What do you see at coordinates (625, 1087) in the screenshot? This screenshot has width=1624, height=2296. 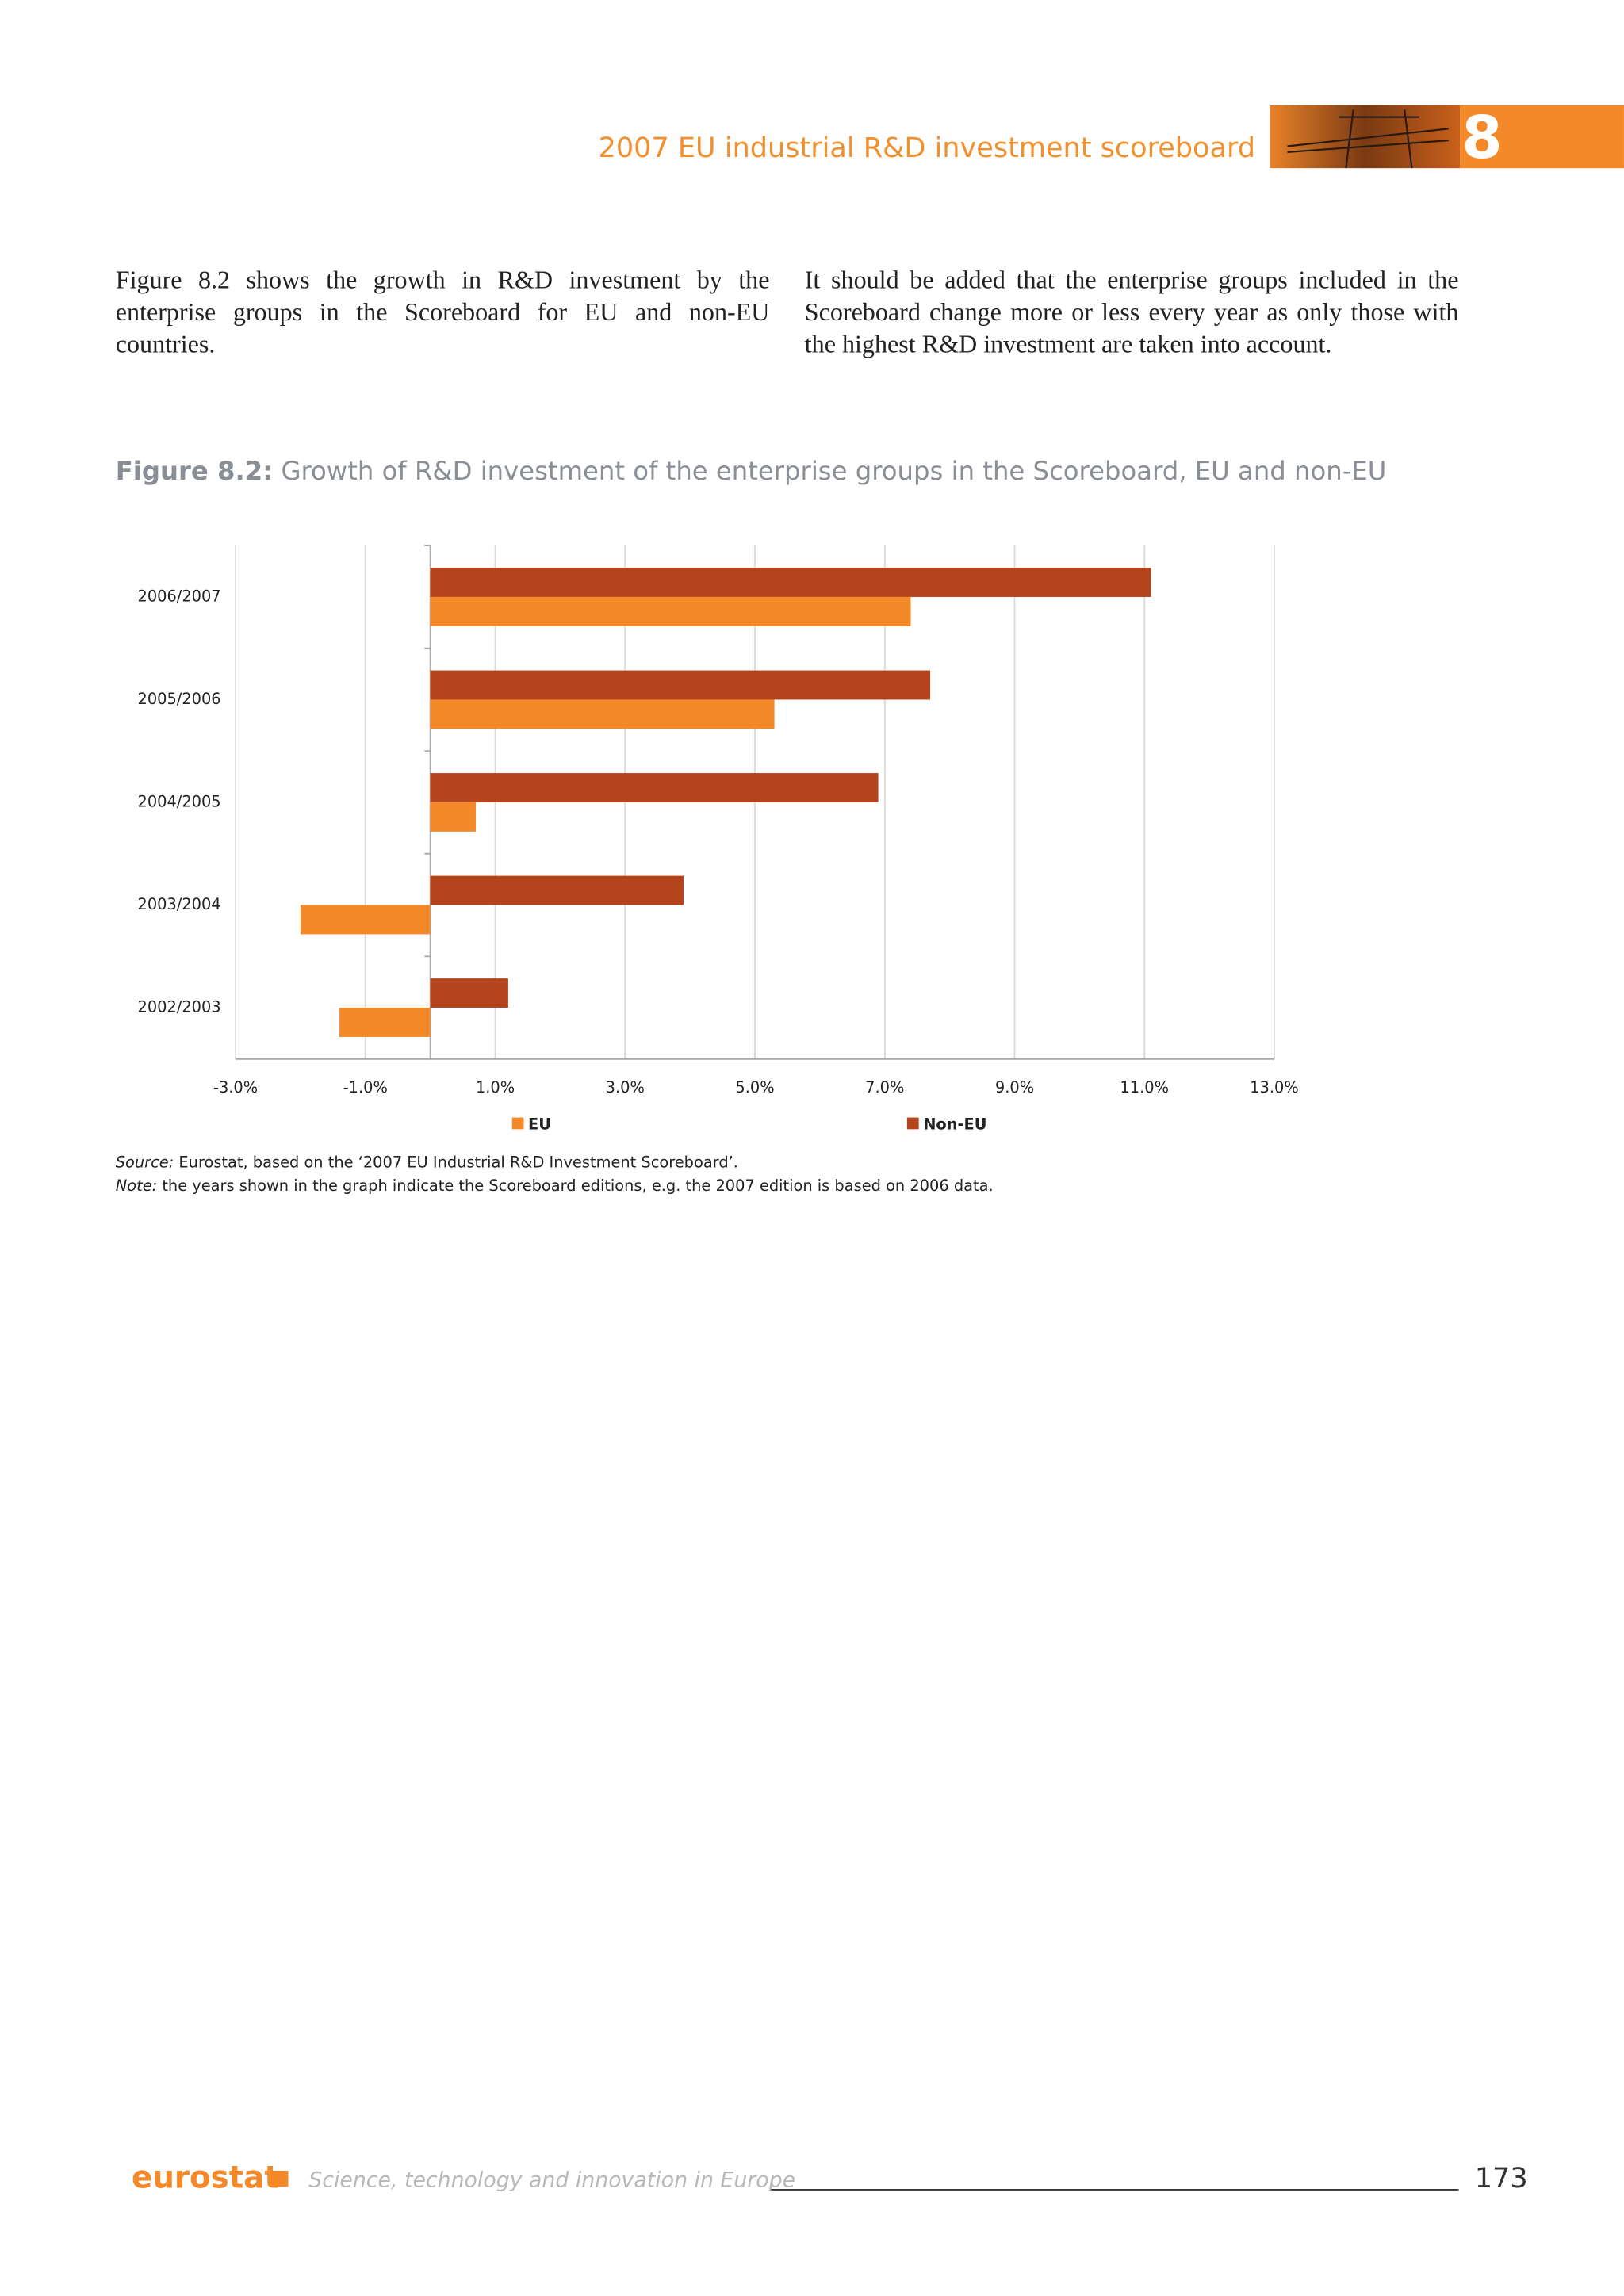 I see `x-tick-label: 3.0%` at bounding box center [625, 1087].